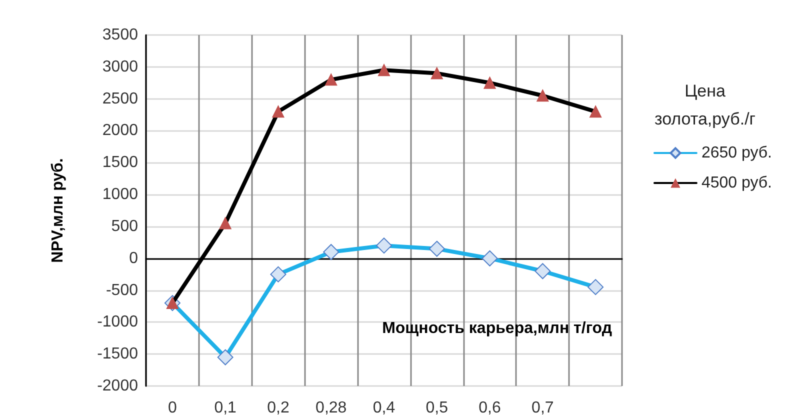 This screenshot has width=787, height=416. What do you see at coordinates (331, 408) in the screenshot?
I see `x-tick-label: 0,28` at bounding box center [331, 408].